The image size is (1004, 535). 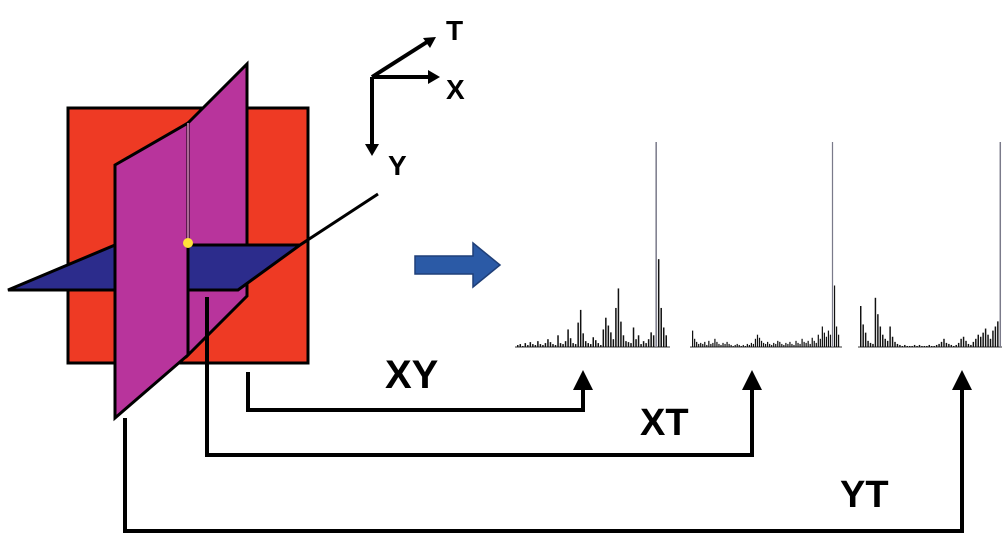 What do you see at coordinates (931, 245) in the screenshot?
I see `histogram-yt` at bounding box center [931, 245].